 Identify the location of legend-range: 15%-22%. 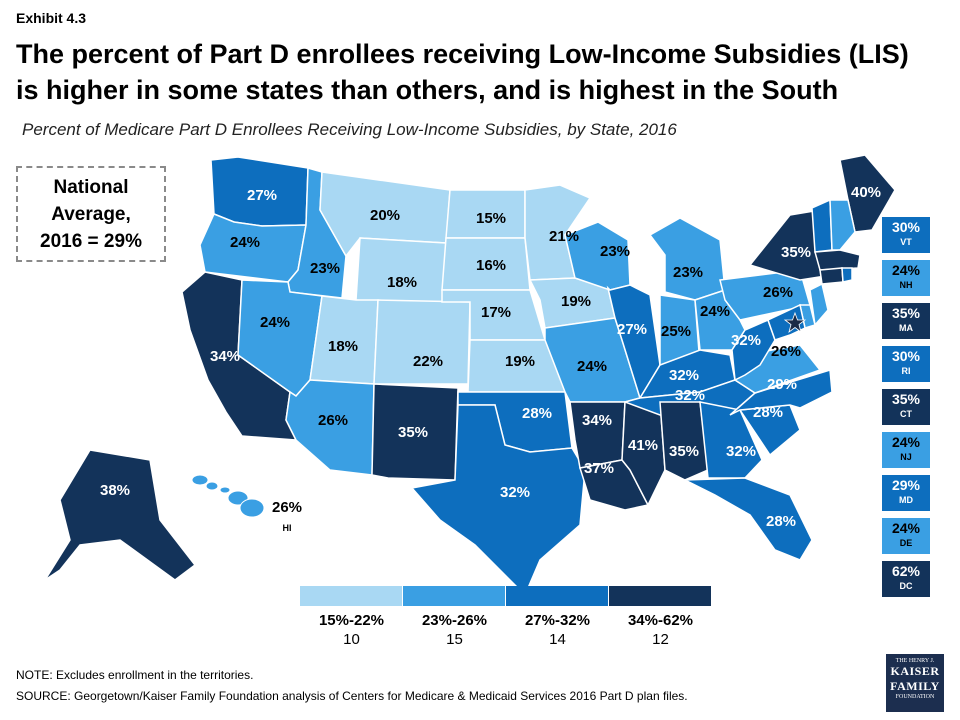
(351, 620).